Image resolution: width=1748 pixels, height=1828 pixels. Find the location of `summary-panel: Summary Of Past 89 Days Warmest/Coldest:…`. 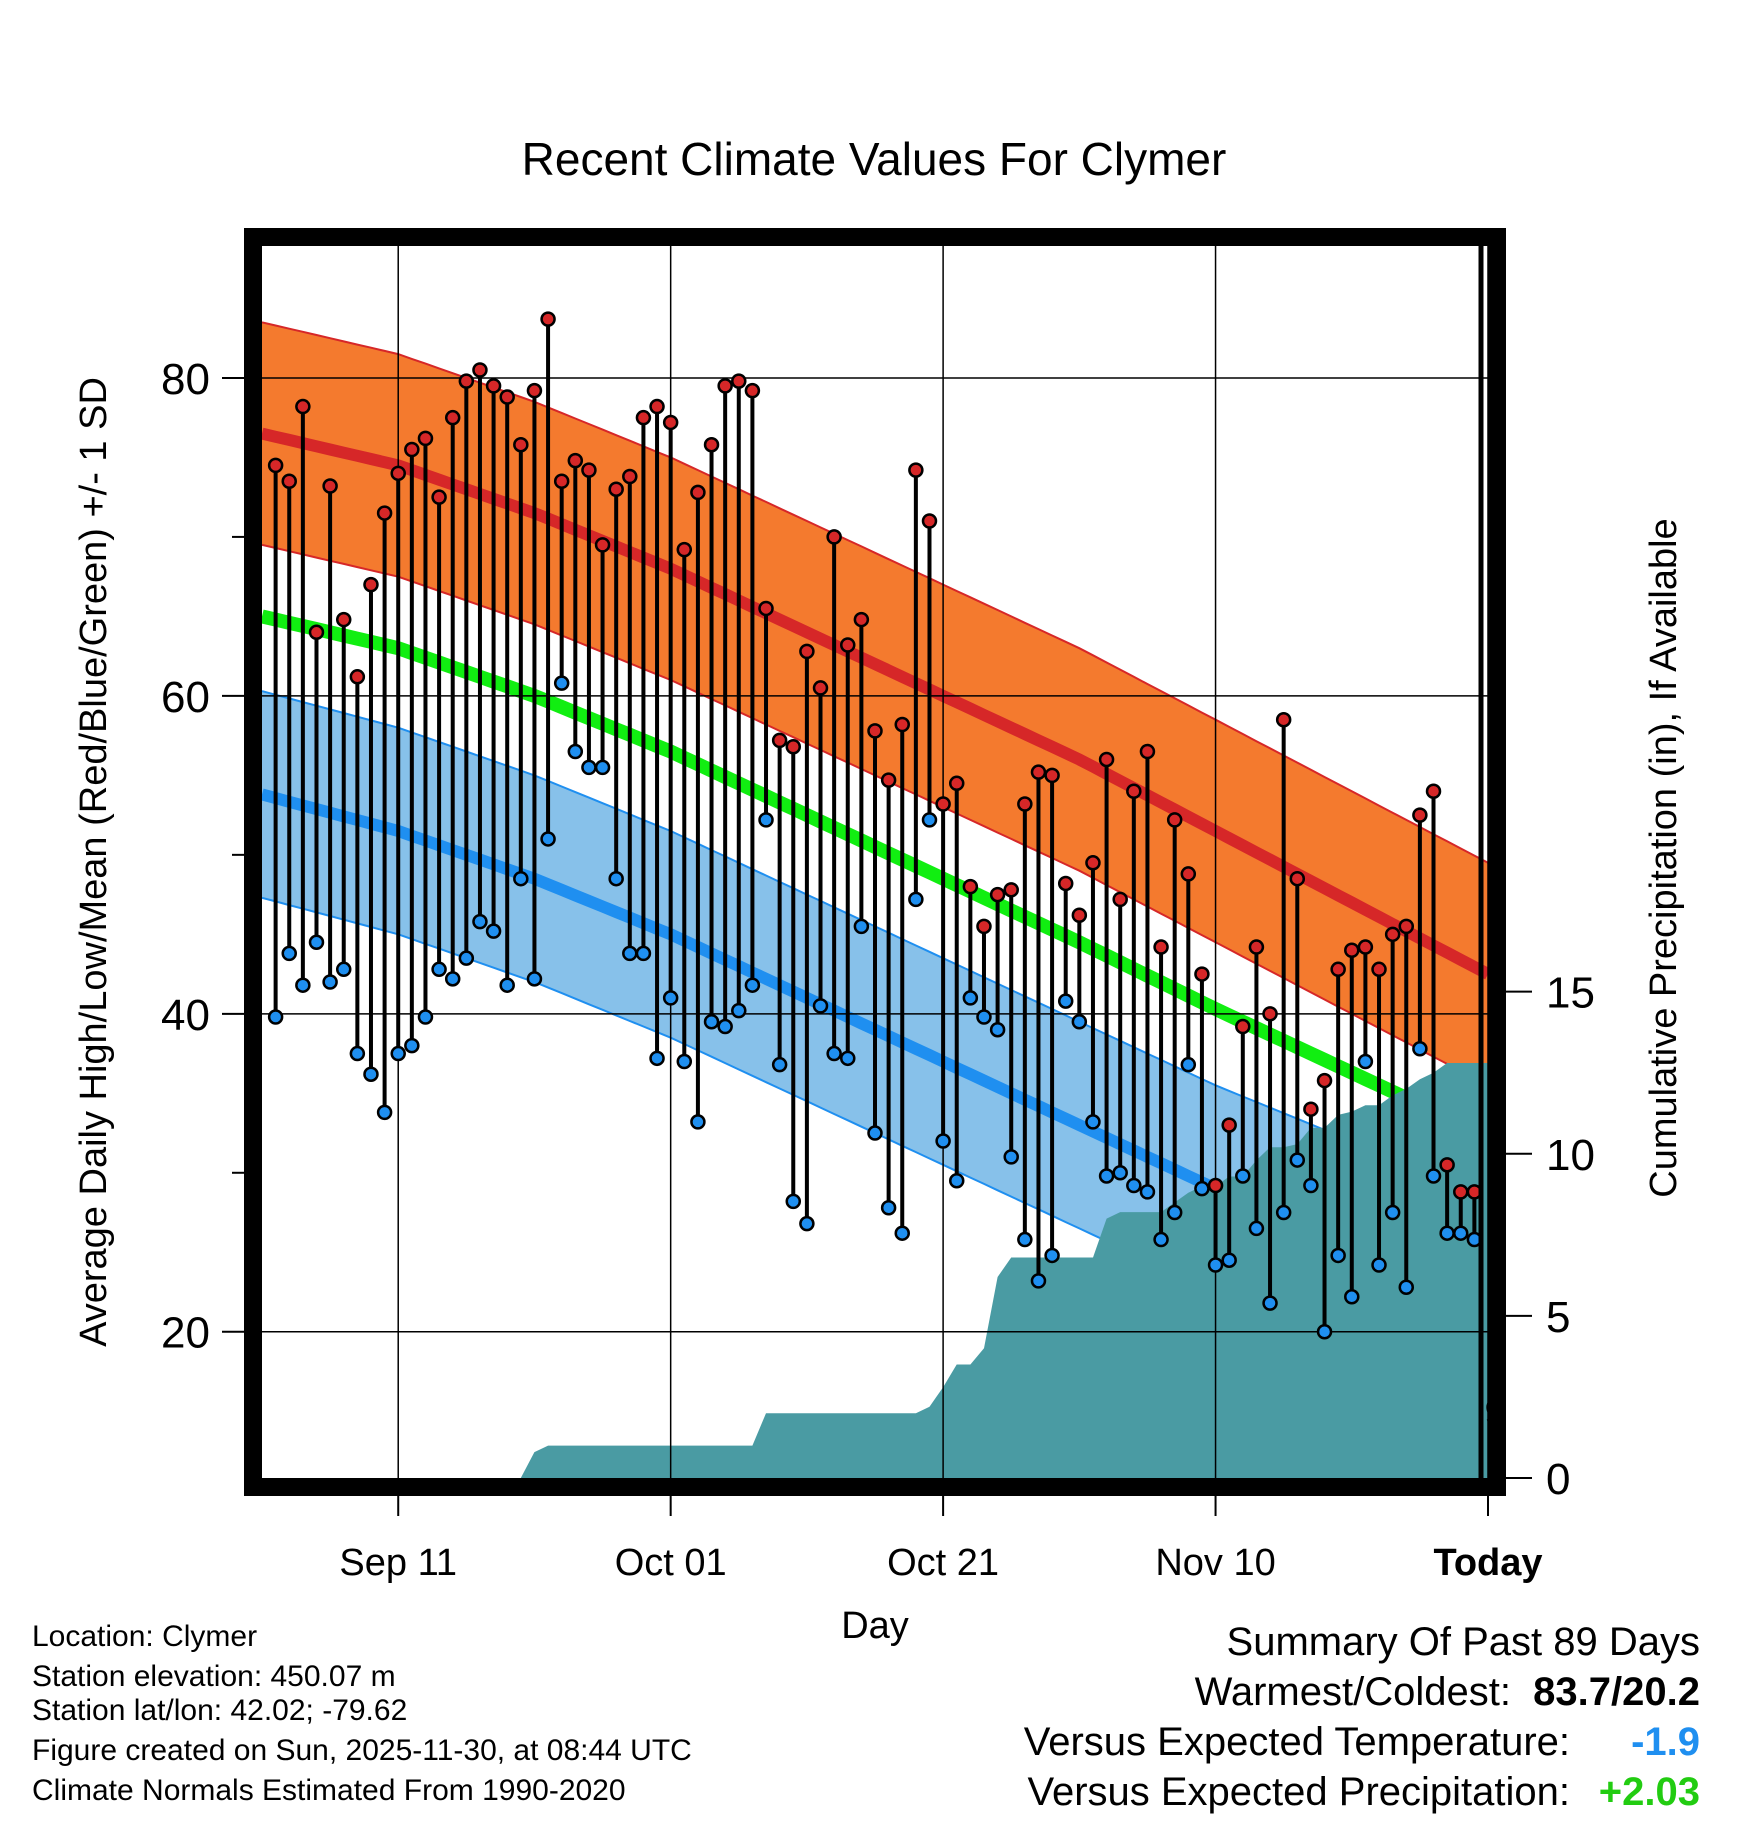

summary-panel: Summary Of Past 89 Days Warmest/Coldest:… is located at coordinates (1362, 1720).